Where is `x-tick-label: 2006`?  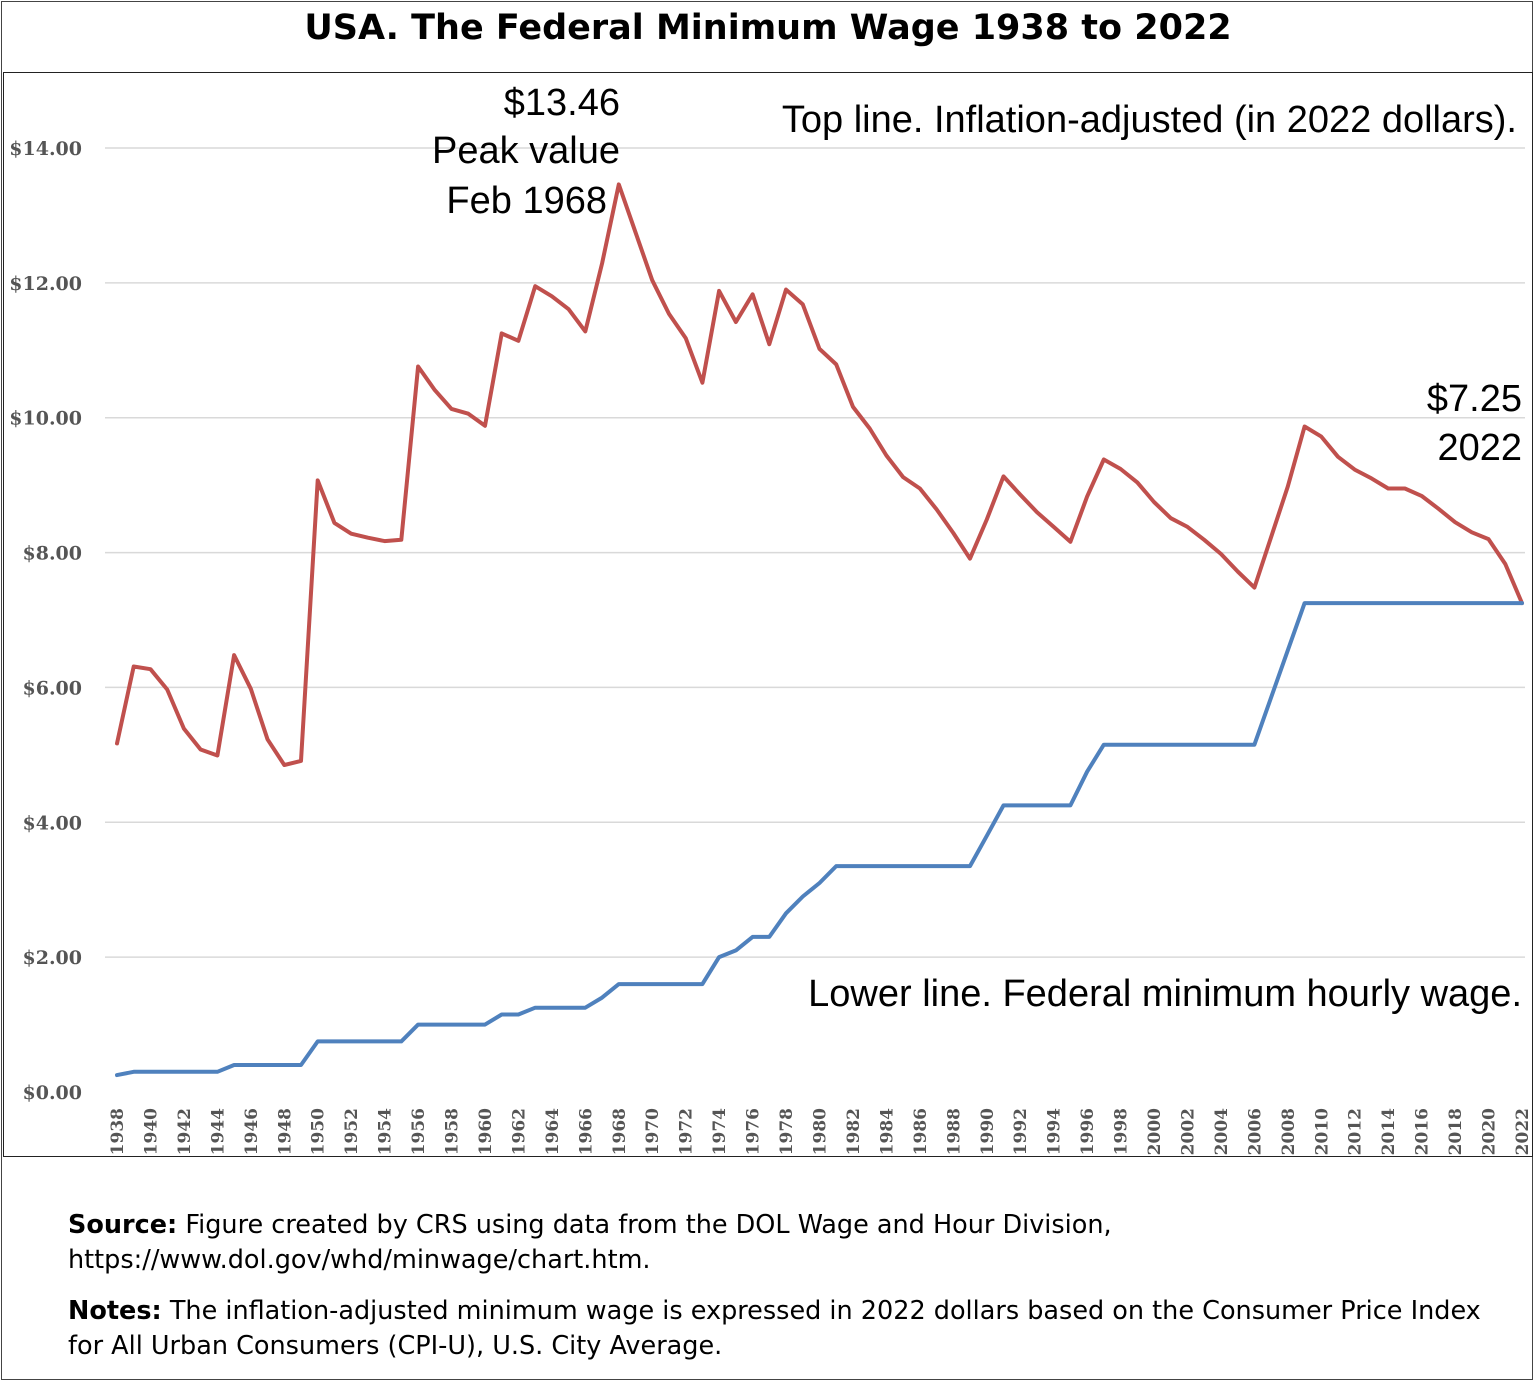 x-tick-label: 2006 is located at coordinates (1255, 1131).